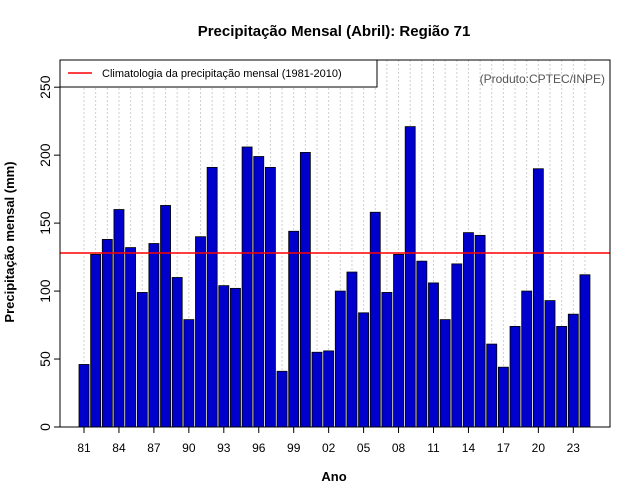  What do you see at coordinates (399, 448) in the screenshot?
I see `x-tick-label: 08` at bounding box center [399, 448].